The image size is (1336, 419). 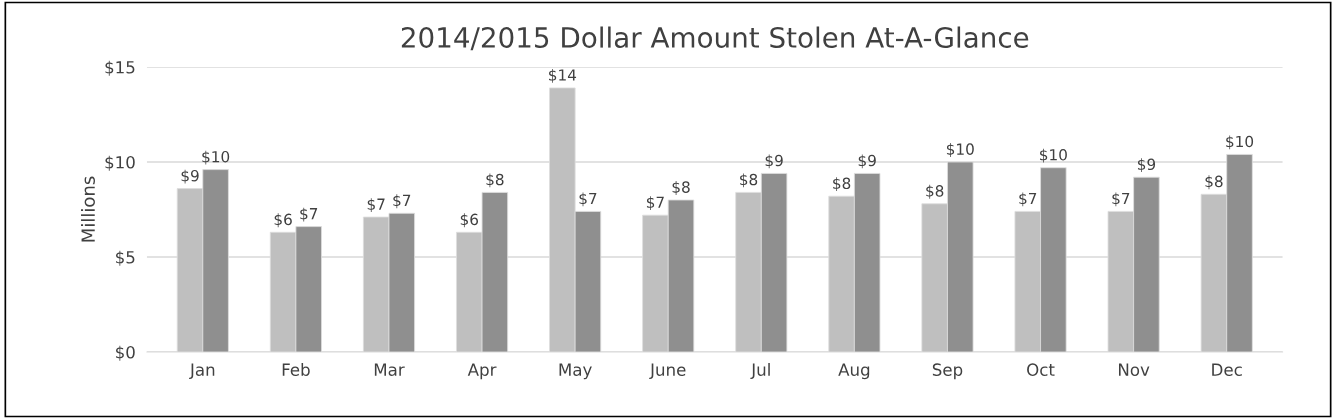 What do you see at coordinates (854, 371) in the screenshot?
I see `x-tick-label: Aug` at bounding box center [854, 371].